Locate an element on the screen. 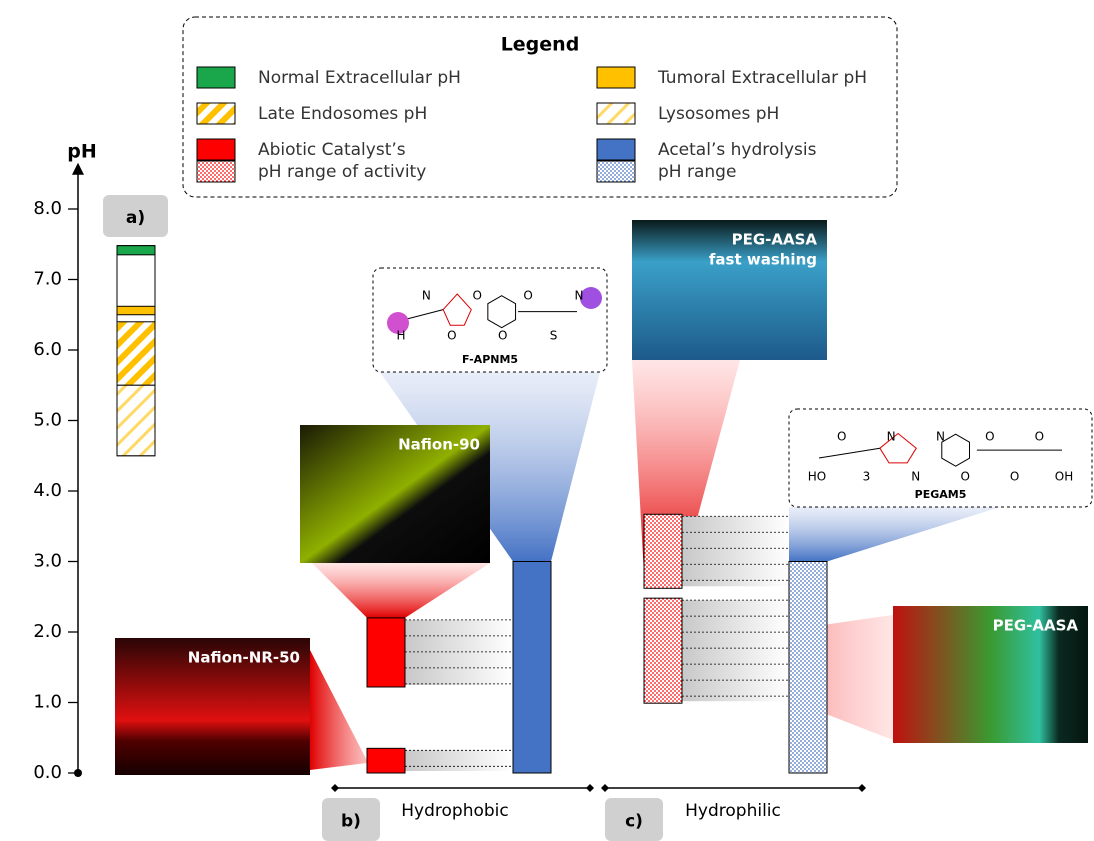 This screenshot has width=1094, height=841. panel-tag: b) is located at coordinates (351, 822).